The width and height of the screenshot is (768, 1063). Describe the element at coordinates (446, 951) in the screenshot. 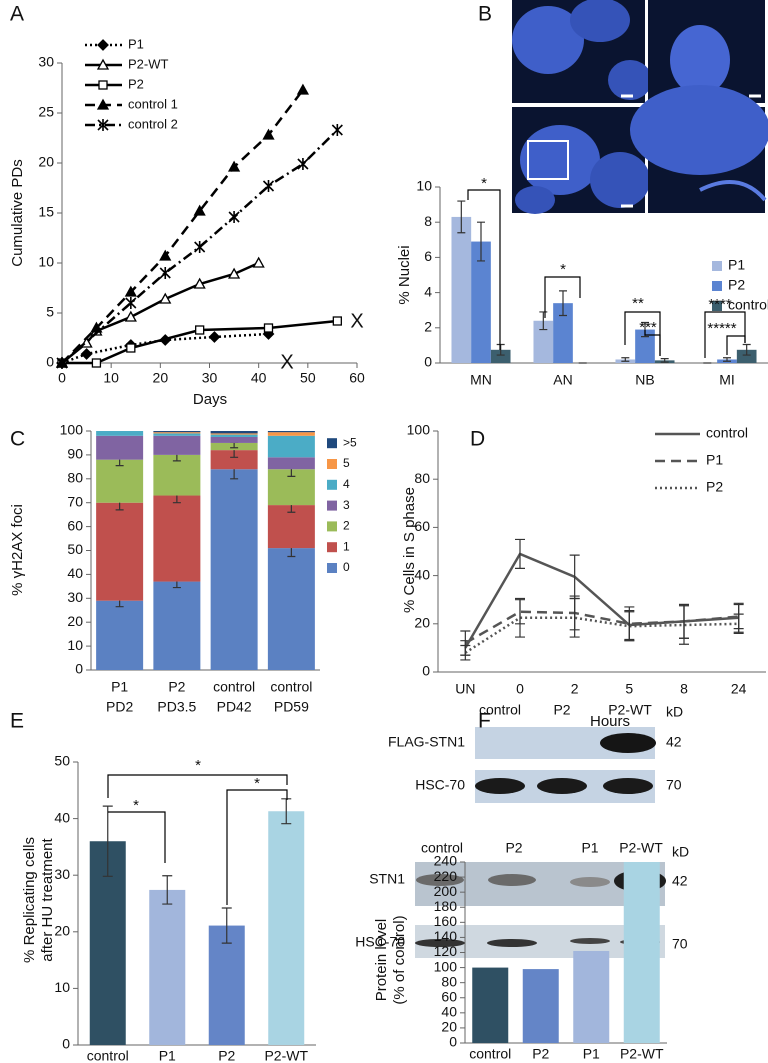

I see `y-tick-label: 120` at that location.